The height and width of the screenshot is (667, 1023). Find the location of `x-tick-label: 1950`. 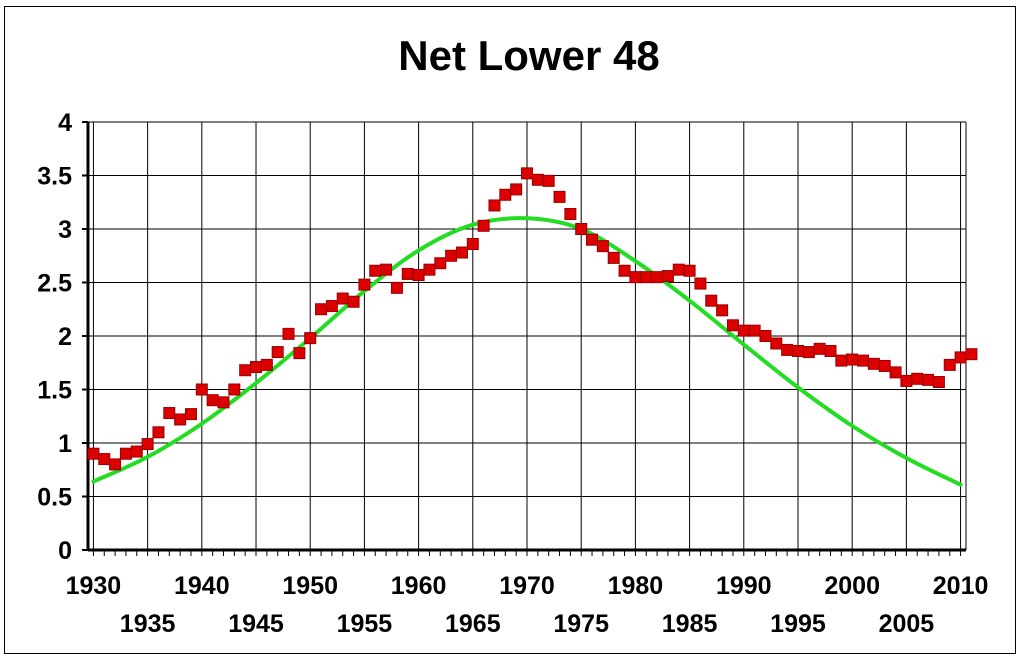

x-tick-label: 1950 is located at coordinates (310, 586).